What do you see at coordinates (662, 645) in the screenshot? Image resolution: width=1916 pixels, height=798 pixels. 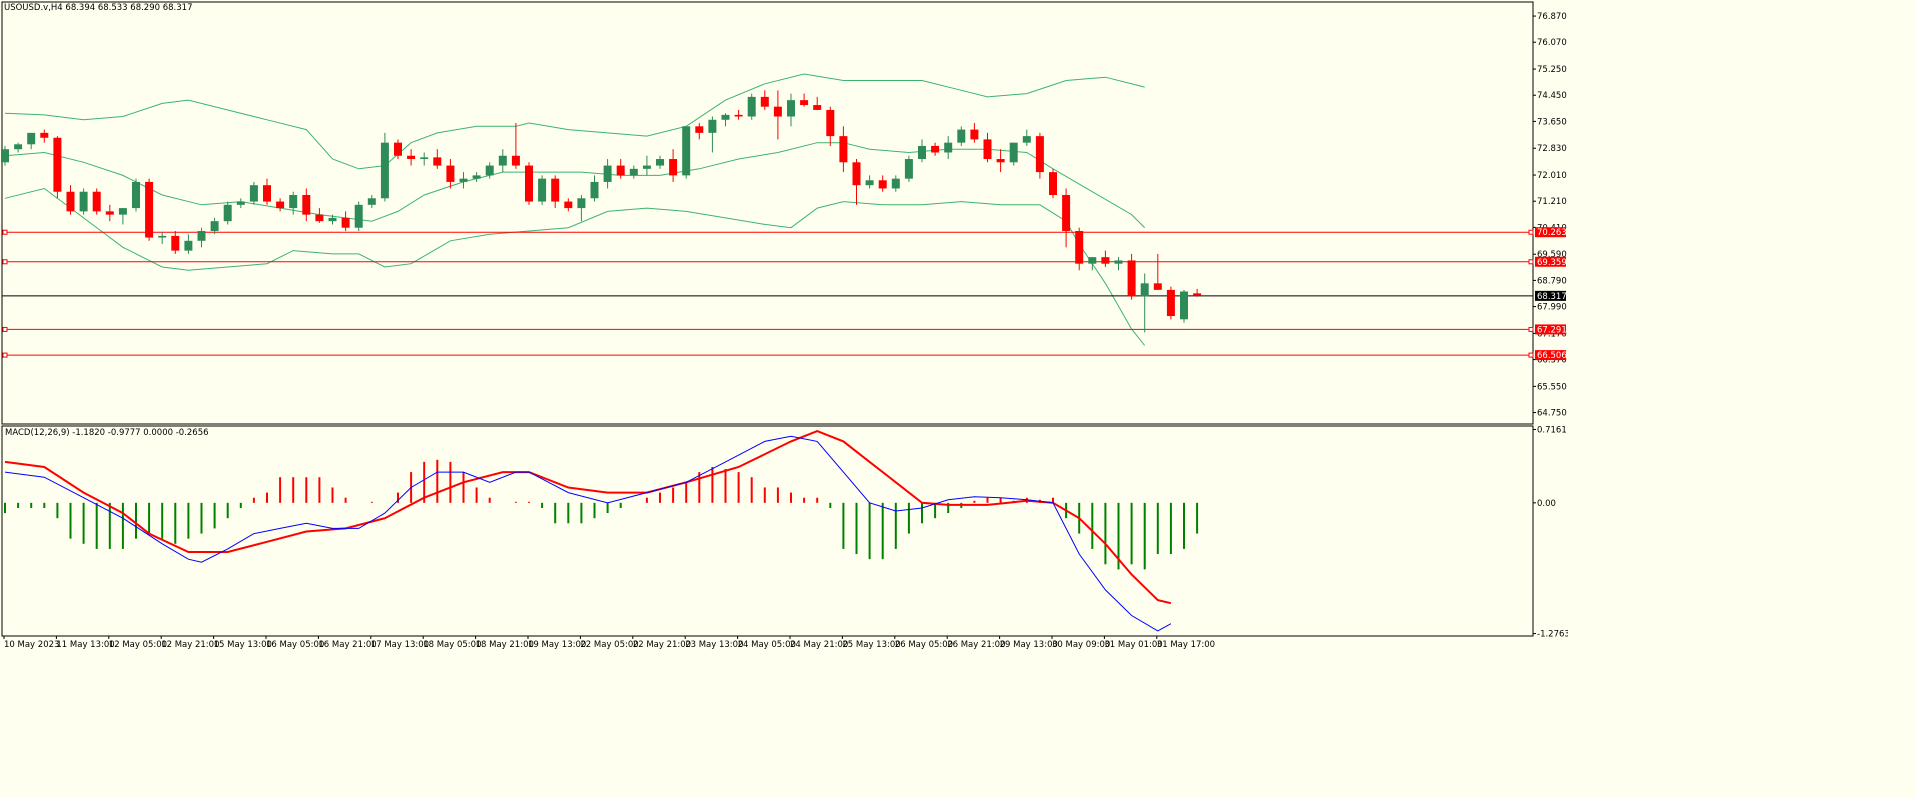 I see `time-axis-label: 22 May 21:00` at bounding box center [662, 645].